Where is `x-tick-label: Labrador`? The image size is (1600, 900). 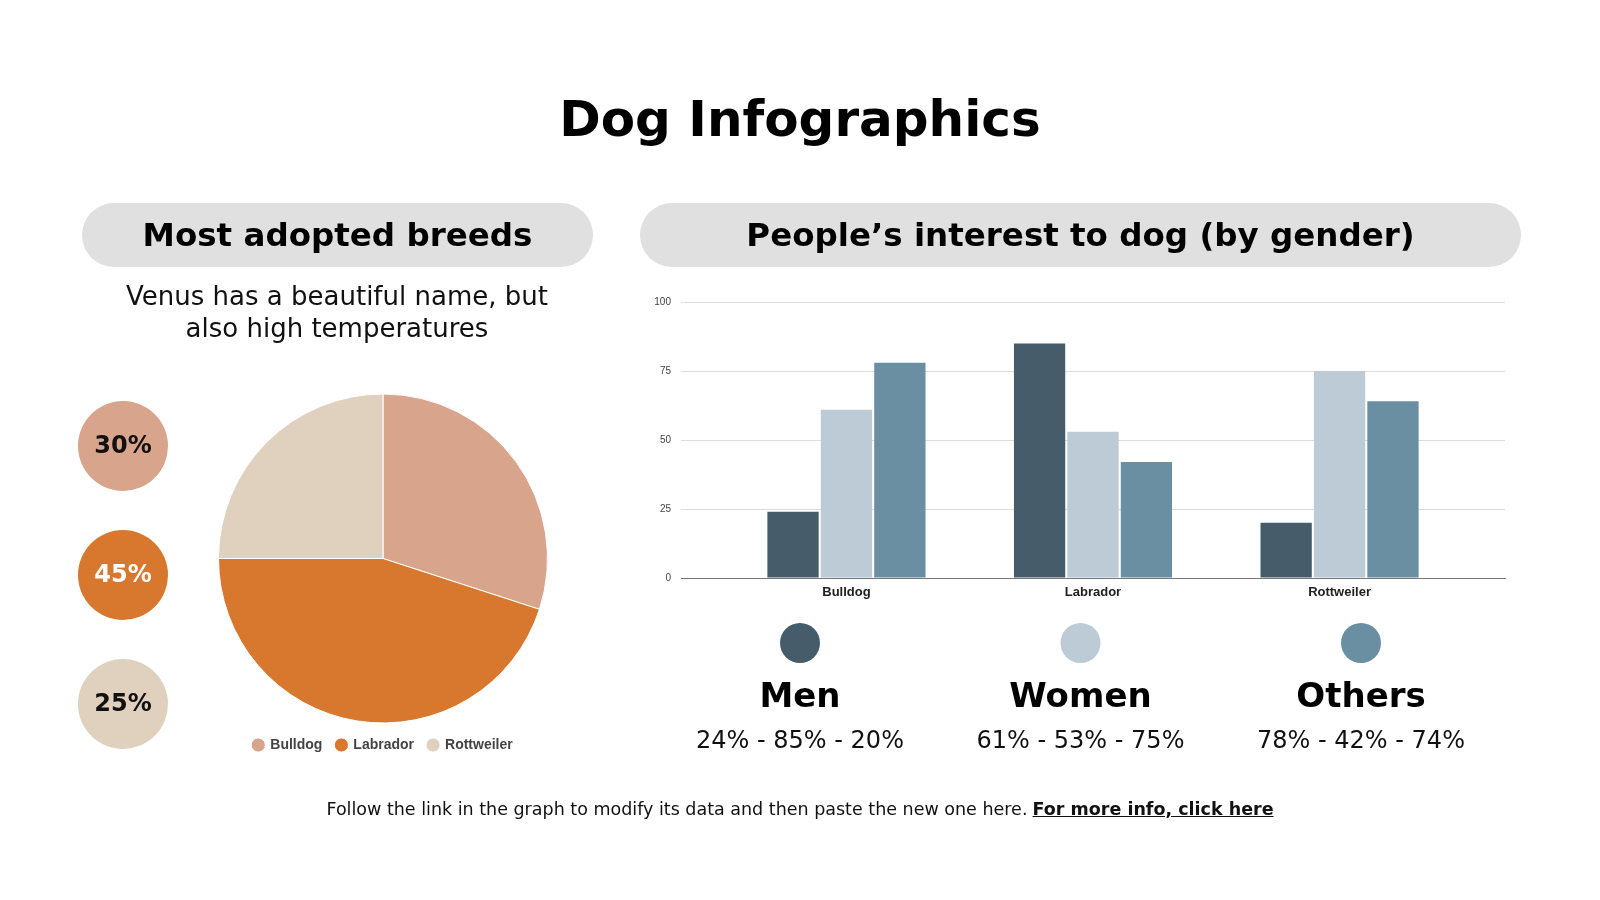 x-tick-label: Labrador is located at coordinates (1093, 592).